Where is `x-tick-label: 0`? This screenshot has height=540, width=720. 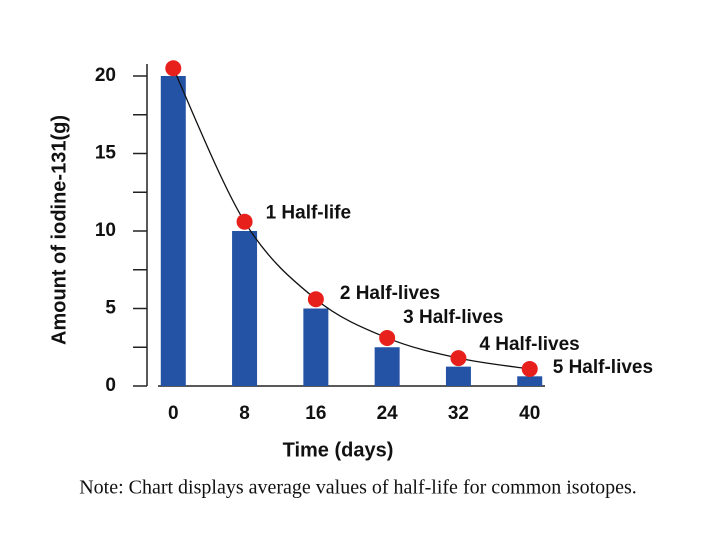 x-tick-label: 0 is located at coordinates (173, 413).